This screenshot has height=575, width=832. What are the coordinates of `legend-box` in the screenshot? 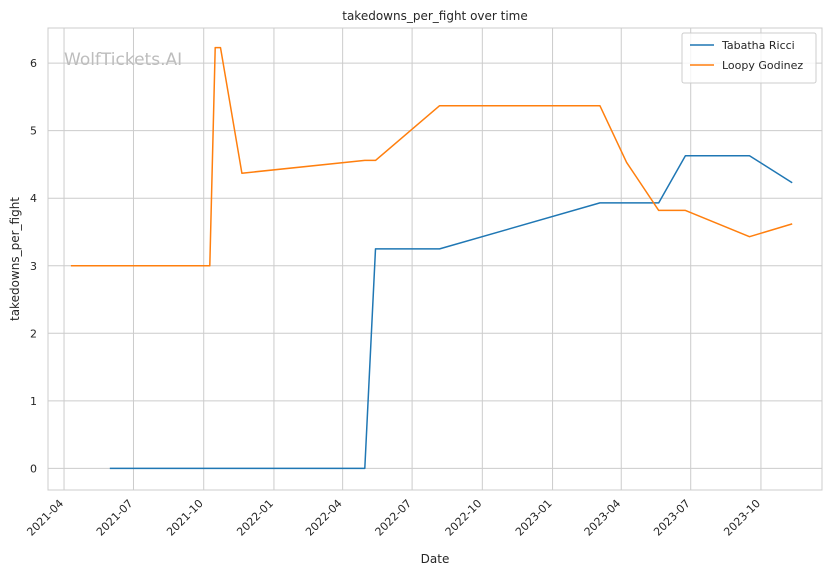 It's located at (749, 58).